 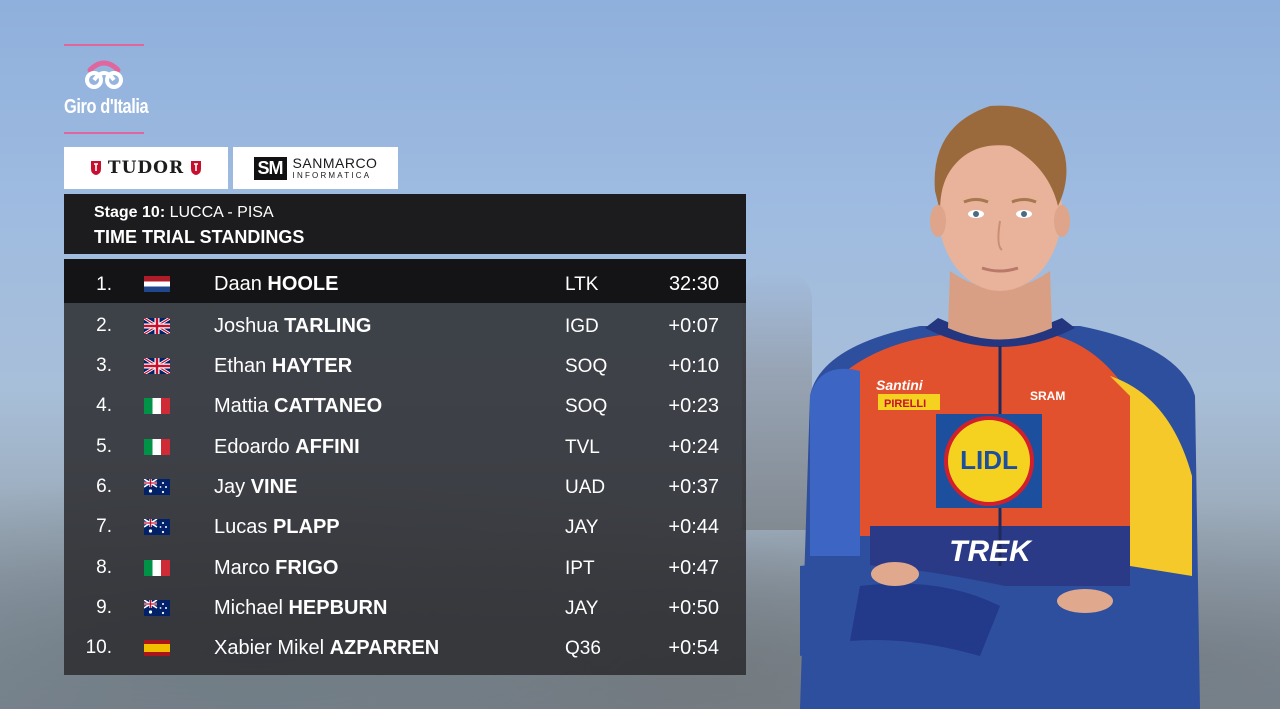 What do you see at coordinates (274, 487) in the screenshot?
I see `rider-last-name: VINE` at bounding box center [274, 487].